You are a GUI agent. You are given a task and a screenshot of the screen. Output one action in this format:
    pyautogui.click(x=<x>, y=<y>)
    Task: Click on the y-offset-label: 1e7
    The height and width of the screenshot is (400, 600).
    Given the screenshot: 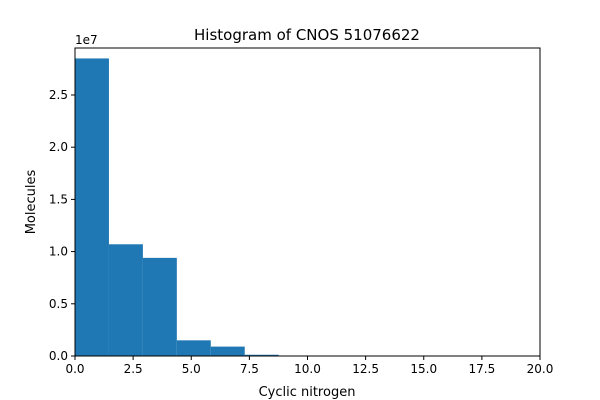 What is the action you would take?
    pyautogui.click(x=86, y=40)
    